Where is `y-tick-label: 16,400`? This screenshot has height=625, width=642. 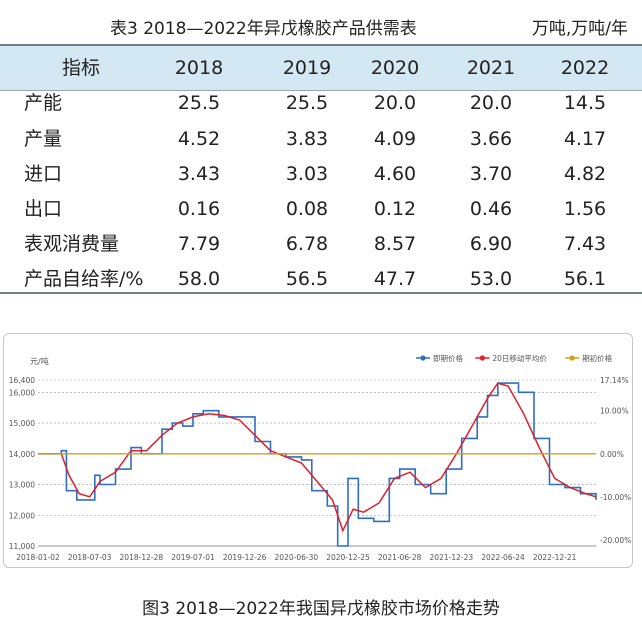
y-tick-label: 16,400 is located at coordinates (22, 380).